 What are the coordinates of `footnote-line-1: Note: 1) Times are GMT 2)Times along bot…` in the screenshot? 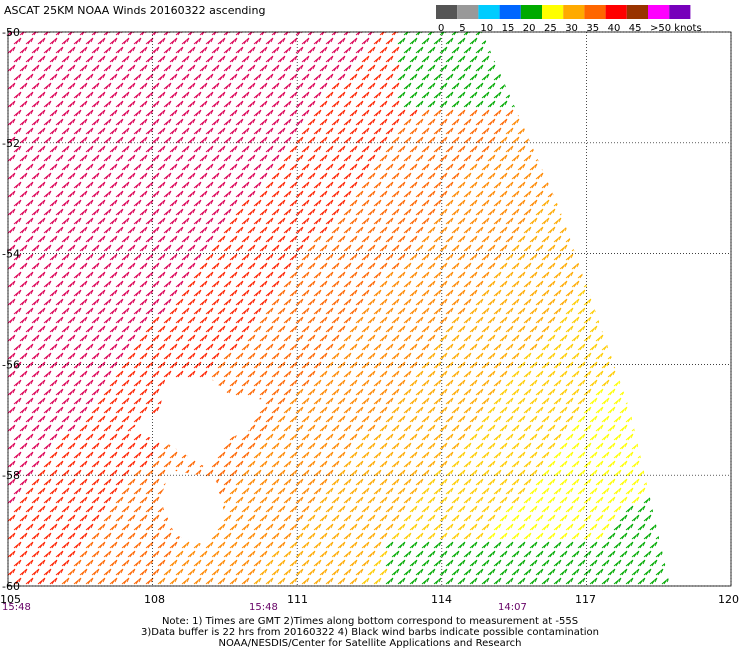 It's located at (370, 621).